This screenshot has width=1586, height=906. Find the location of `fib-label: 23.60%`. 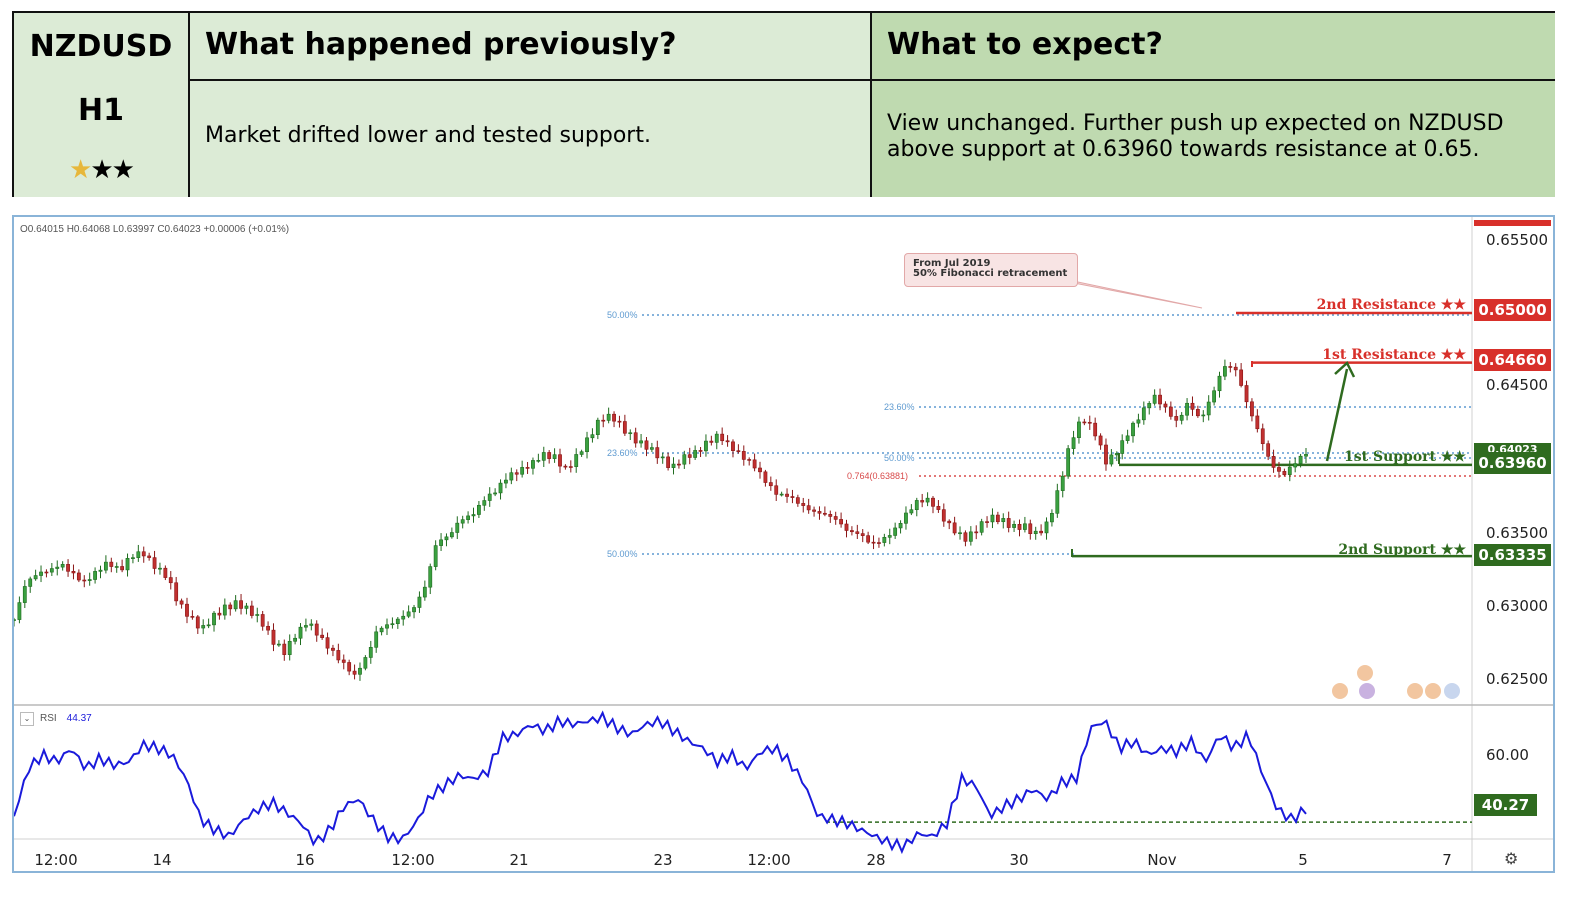

fib-label: 23.60% is located at coordinates (899, 407).